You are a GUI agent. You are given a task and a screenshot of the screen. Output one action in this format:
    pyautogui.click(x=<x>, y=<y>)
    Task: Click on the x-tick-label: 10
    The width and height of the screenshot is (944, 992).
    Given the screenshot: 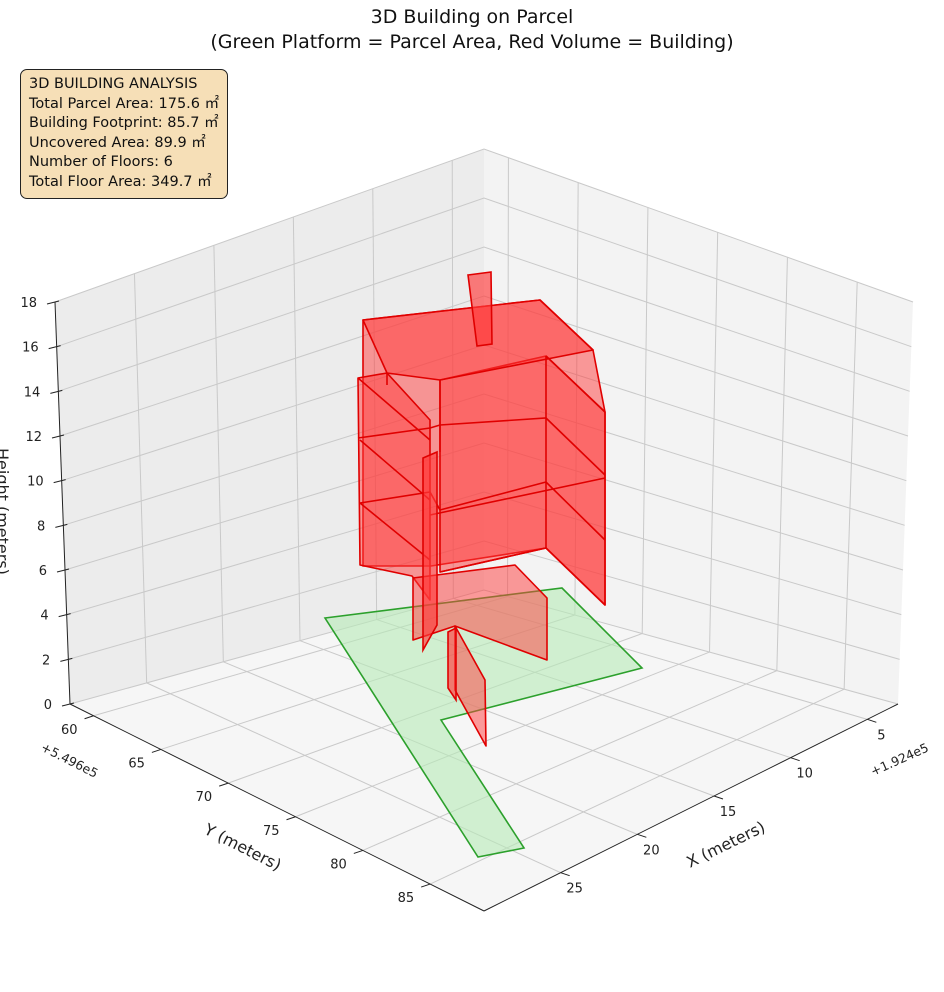 What is the action you would take?
    pyautogui.click(x=804, y=774)
    